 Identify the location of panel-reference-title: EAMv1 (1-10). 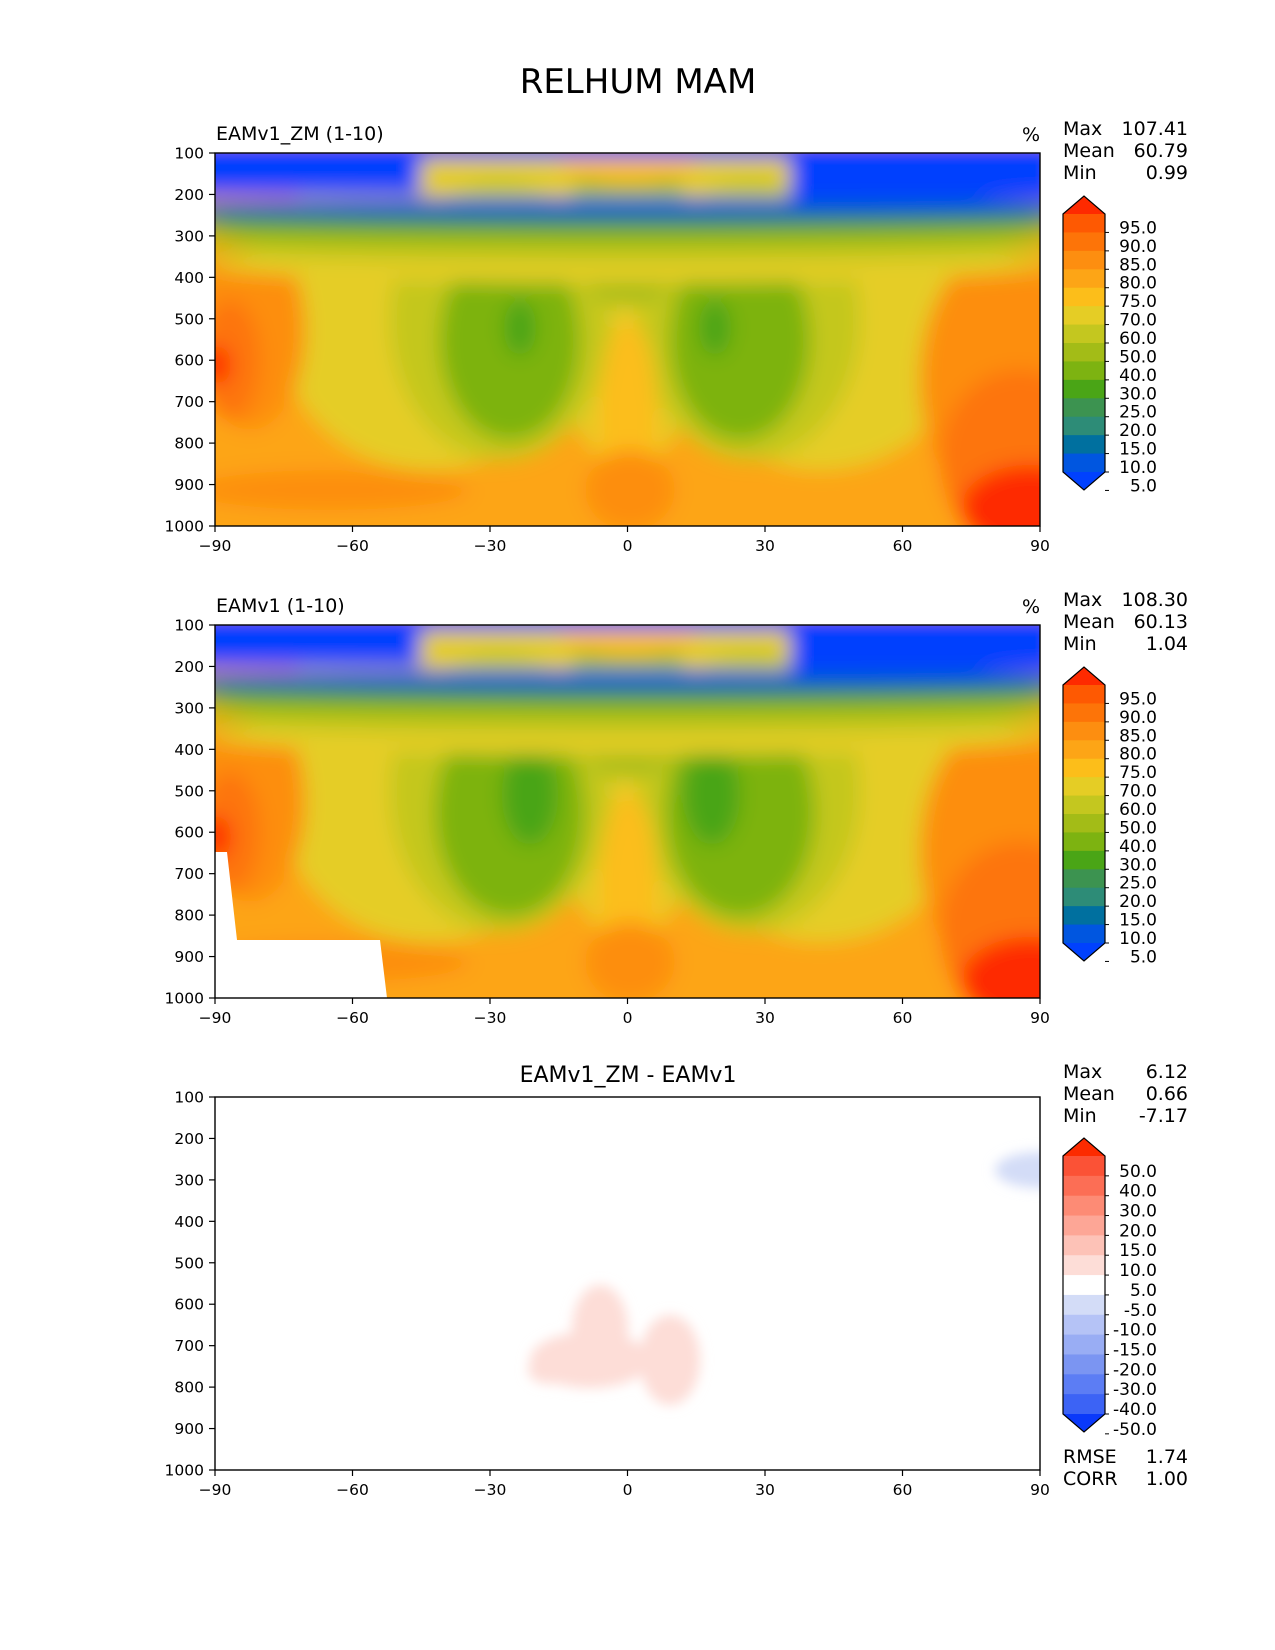
(280, 606).